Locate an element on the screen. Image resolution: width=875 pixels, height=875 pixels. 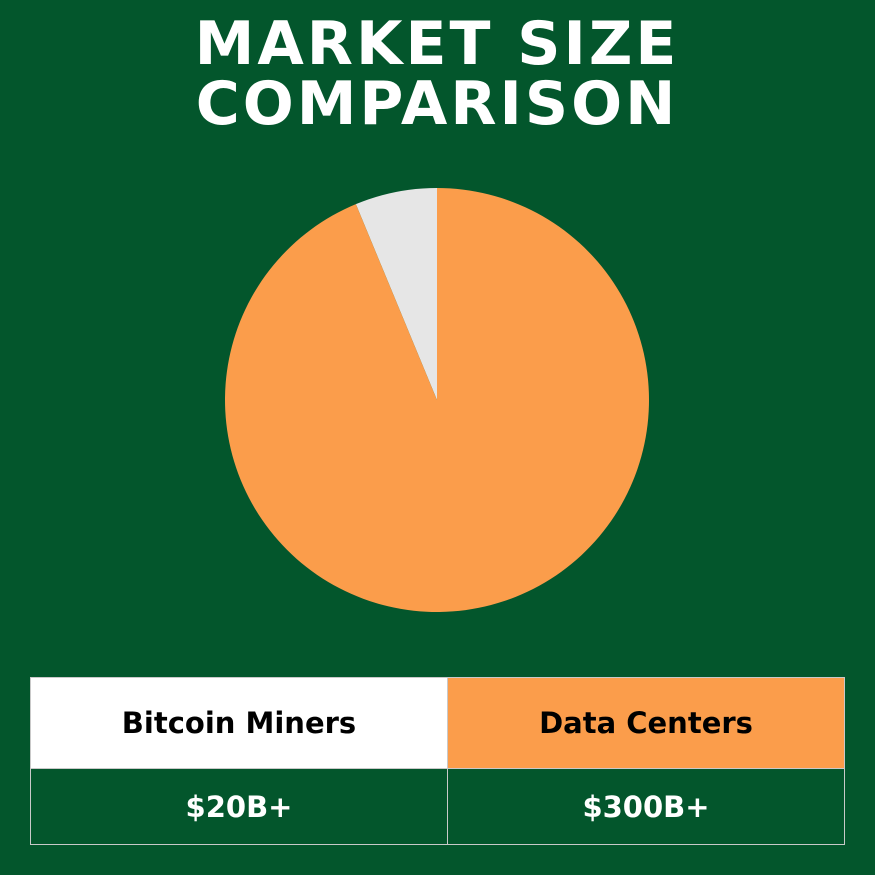
legend-header-row: Bitcoin Miners Data Centers is located at coordinates (437, 723).